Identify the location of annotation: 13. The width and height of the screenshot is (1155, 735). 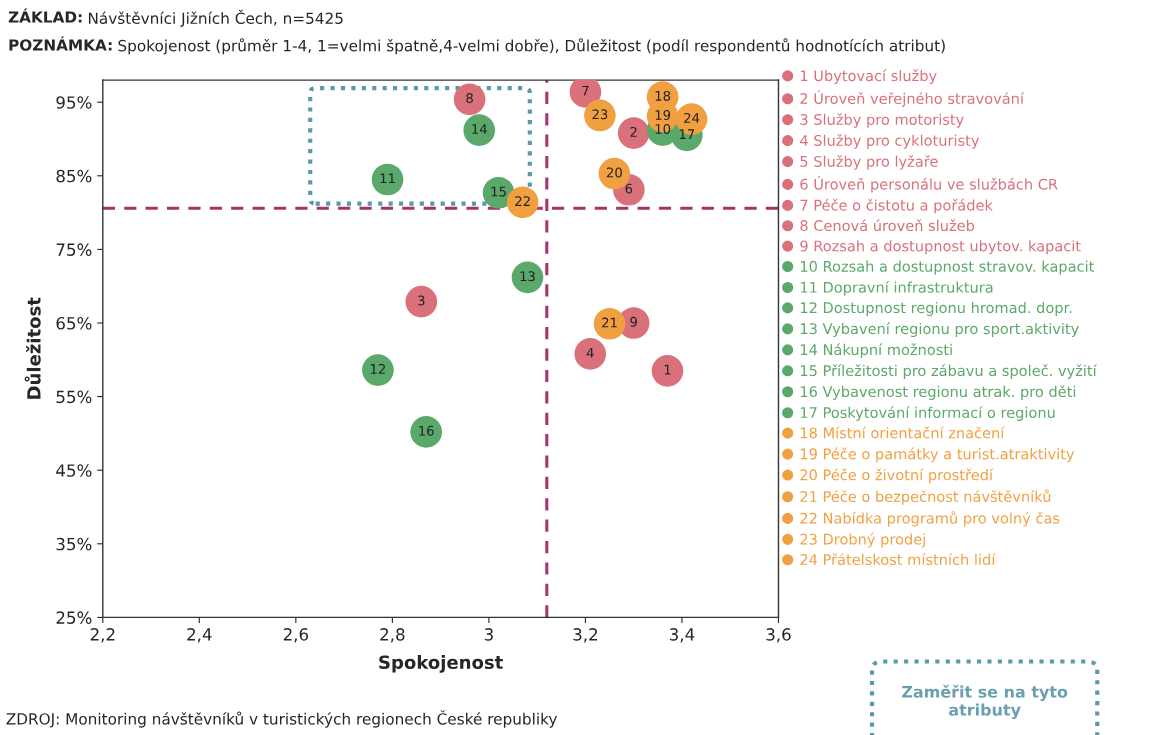
(527, 276).